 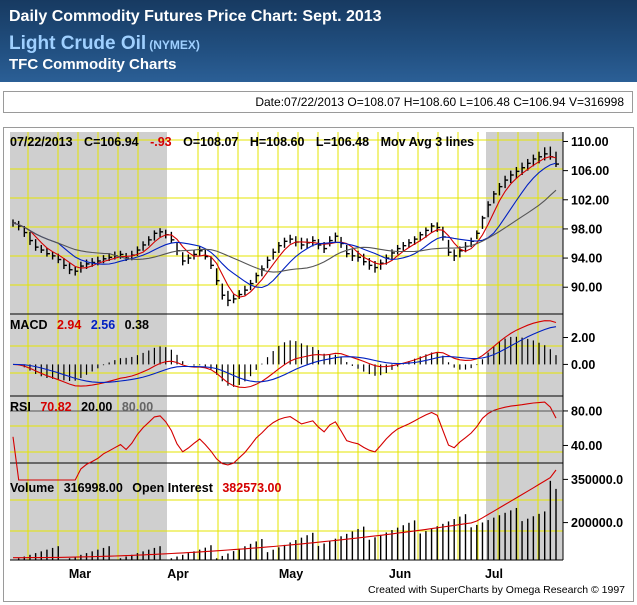 I want to click on price-low: L=106.48, so click(x=342, y=142).